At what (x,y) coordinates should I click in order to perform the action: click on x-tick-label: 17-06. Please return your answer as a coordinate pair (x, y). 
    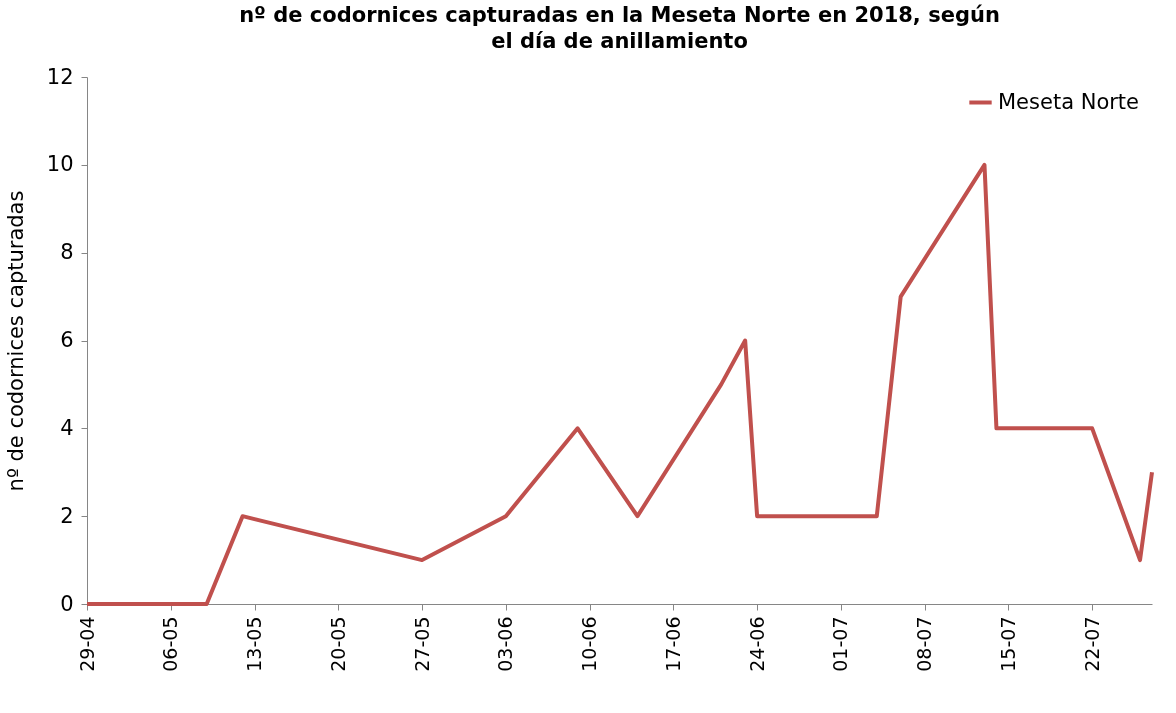
    Looking at the image, I should click on (672, 644).